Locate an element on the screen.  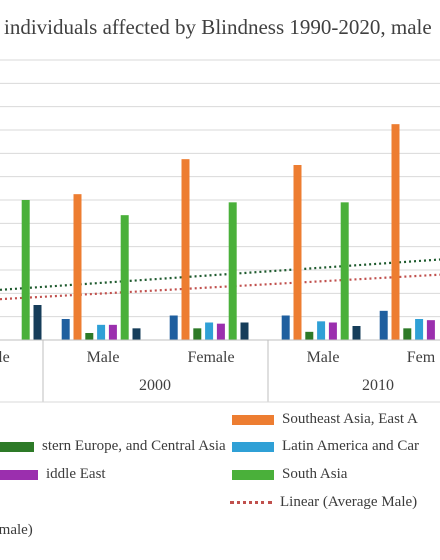
tick-label: le is located at coordinates (5, 357).